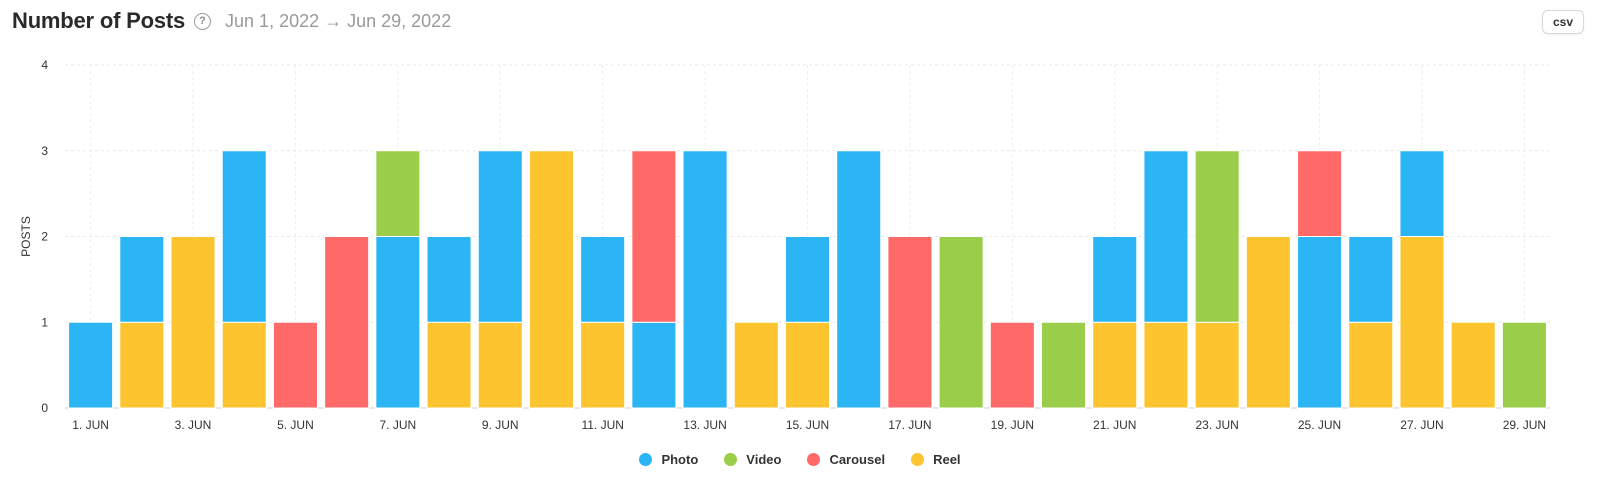 The width and height of the screenshot is (1600, 483). I want to click on x-tick-label: 21. JUN, so click(1114, 425).